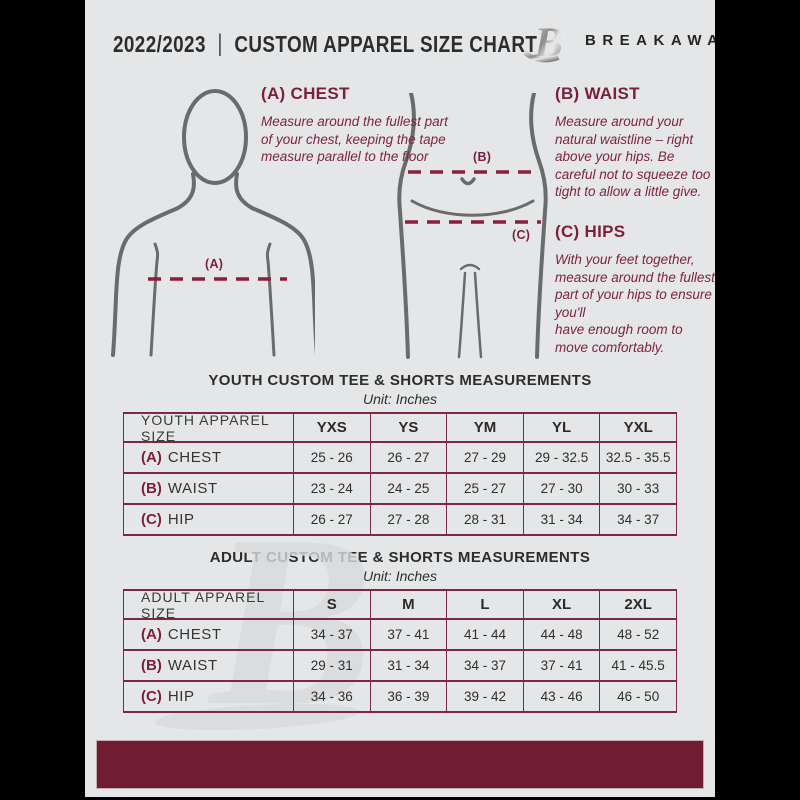 This screenshot has width=800, height=800. I want to click on measurement-value: 27 - 28, so click(409, 520).